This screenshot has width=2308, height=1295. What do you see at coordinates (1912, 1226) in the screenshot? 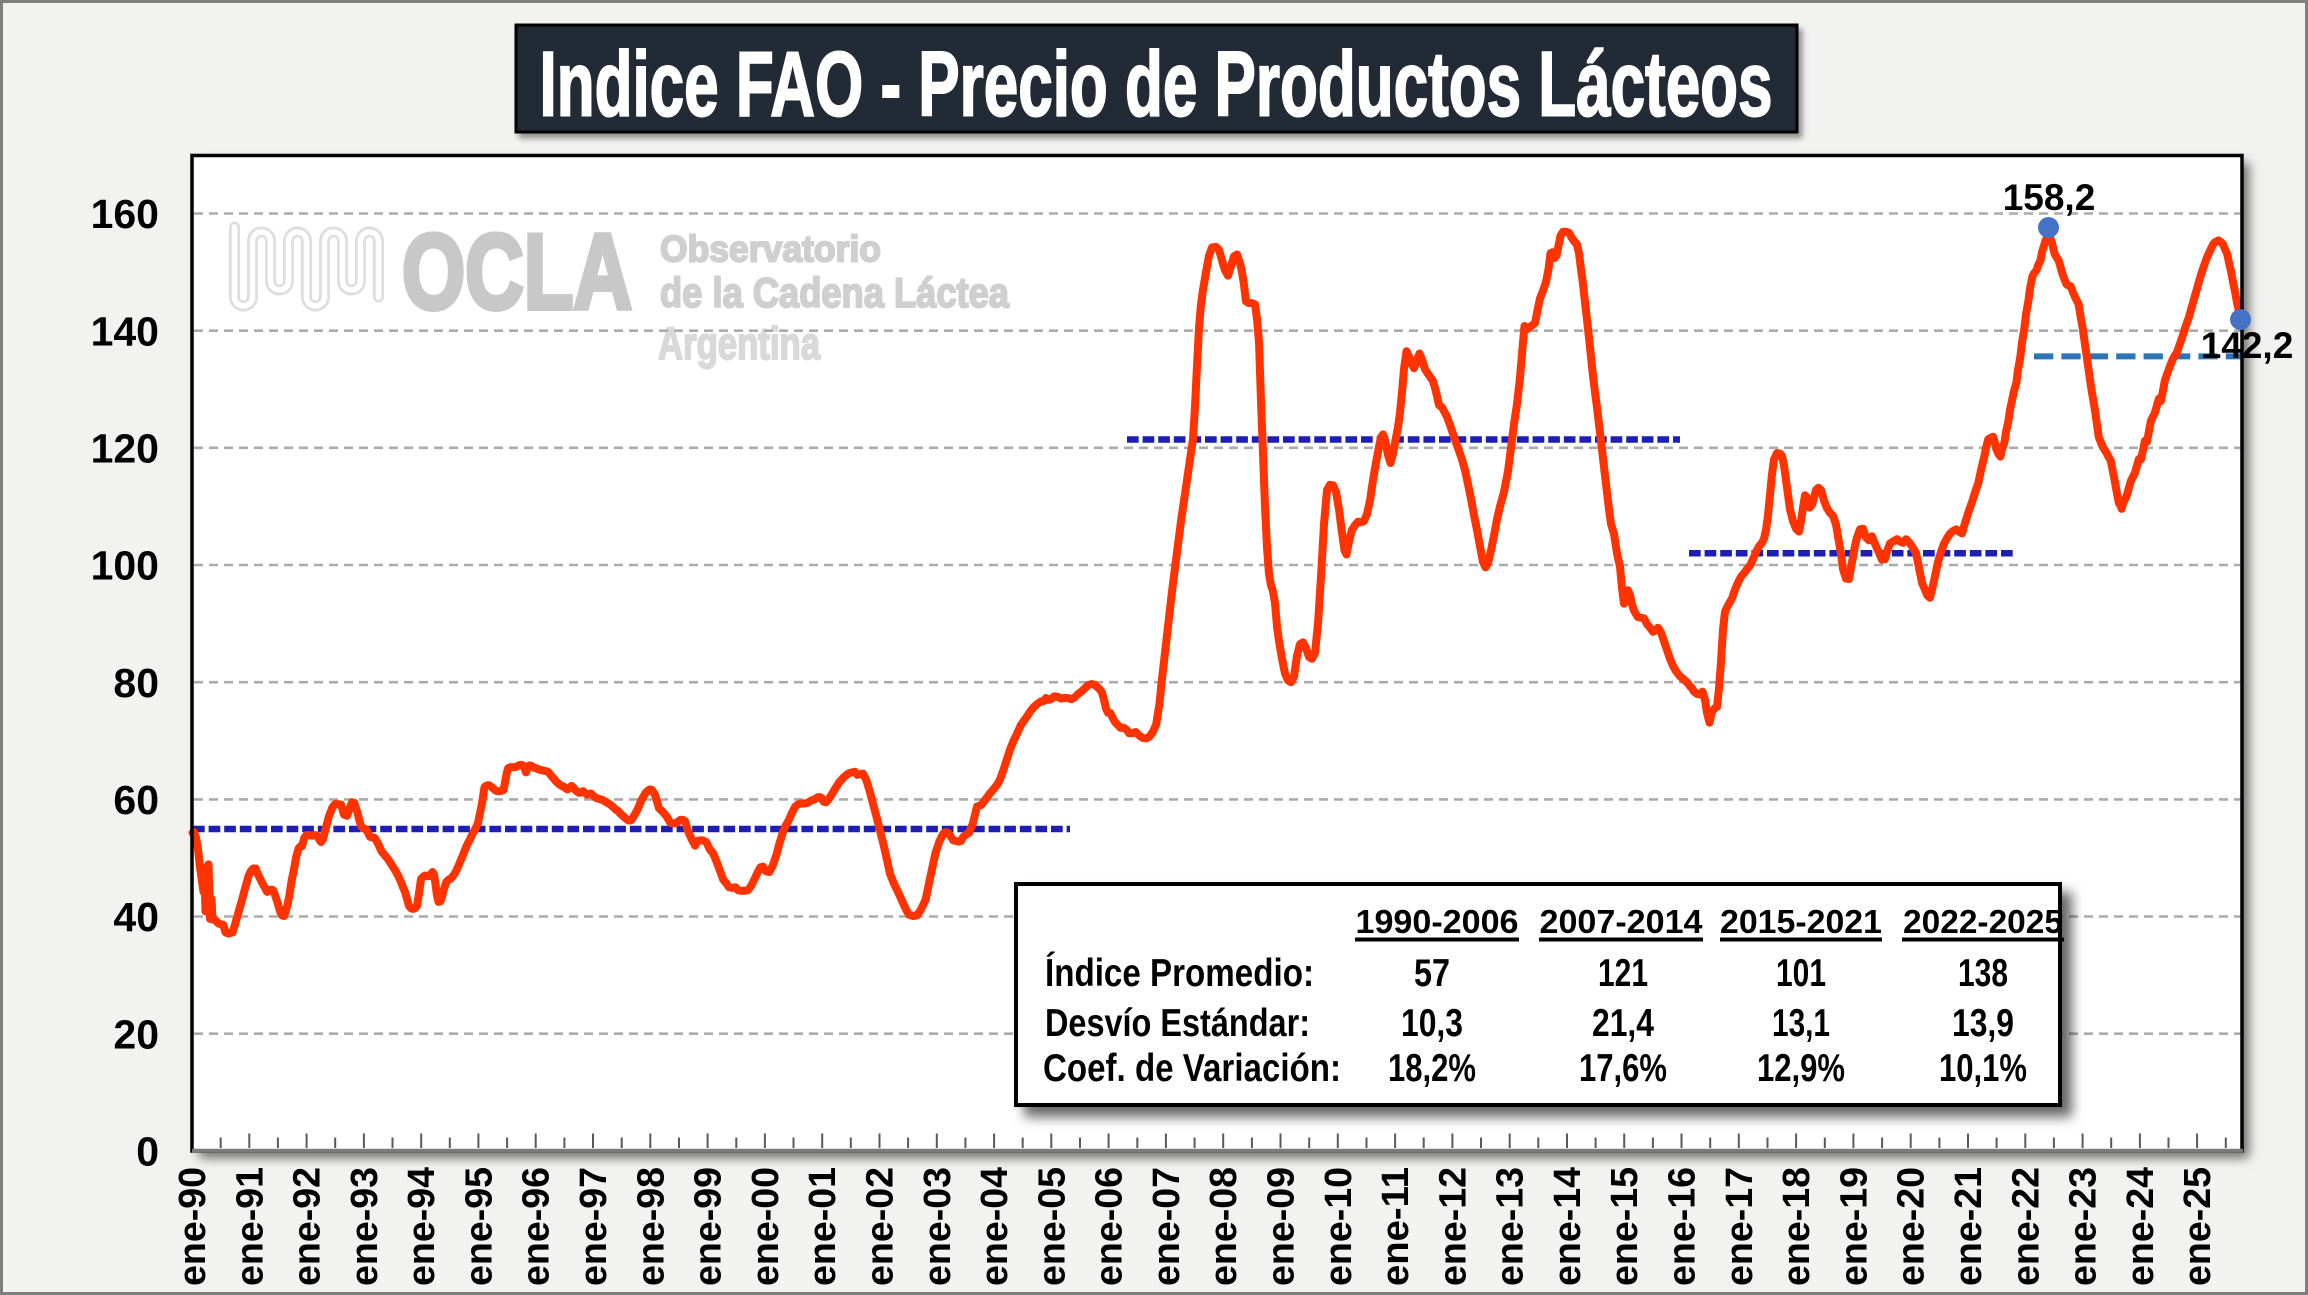
I see `svg-text: ene-20` at bounding box center [1912, 1226].